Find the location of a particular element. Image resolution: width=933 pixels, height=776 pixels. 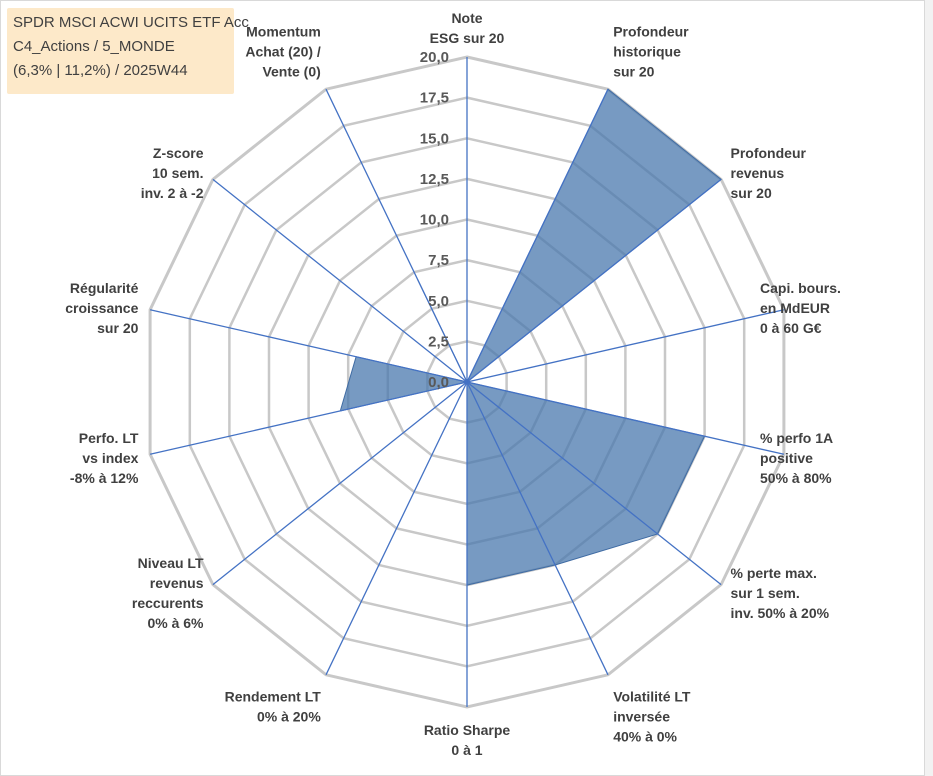

fund-stats: (6,3% | 11,2%) / 2025W44 is located at coordinates (100, 70).